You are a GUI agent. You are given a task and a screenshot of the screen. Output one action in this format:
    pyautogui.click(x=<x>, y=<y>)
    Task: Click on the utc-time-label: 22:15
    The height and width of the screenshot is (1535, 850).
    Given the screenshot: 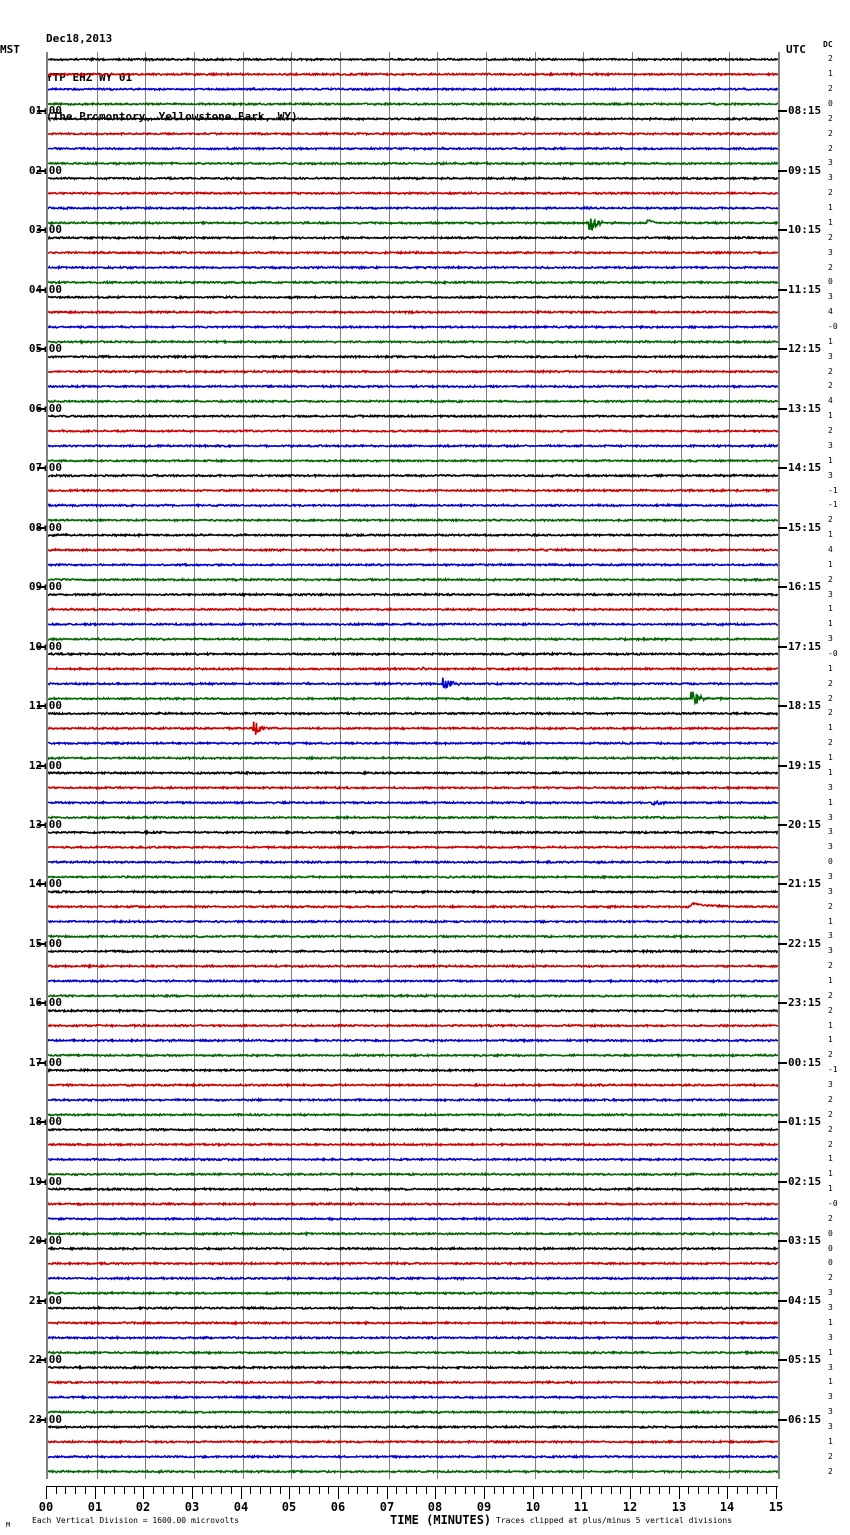 What is the action you would take?
    pyautogui.click(x=805, y=943)
    